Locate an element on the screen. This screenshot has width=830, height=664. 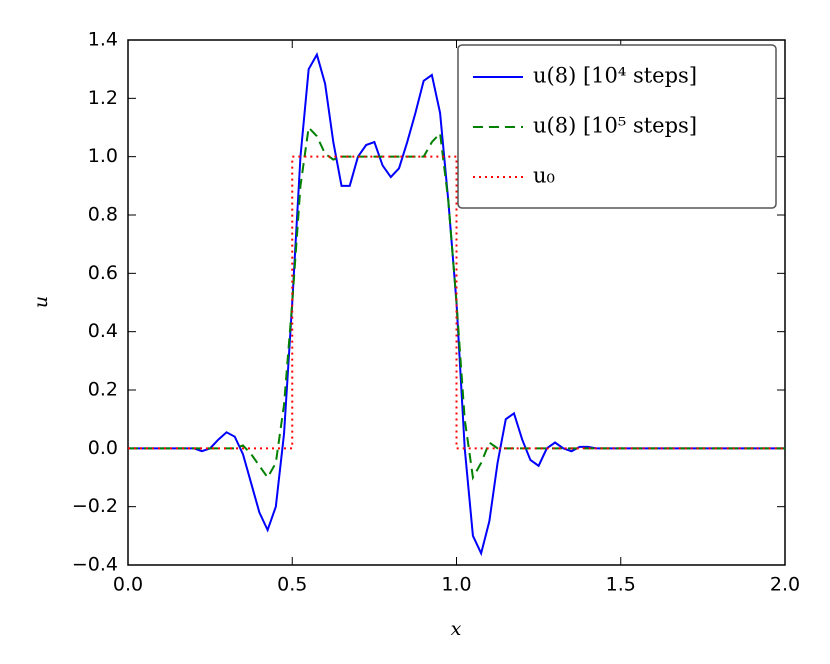
y-tick-label: 0.4 is located at coordinates (103, 331).